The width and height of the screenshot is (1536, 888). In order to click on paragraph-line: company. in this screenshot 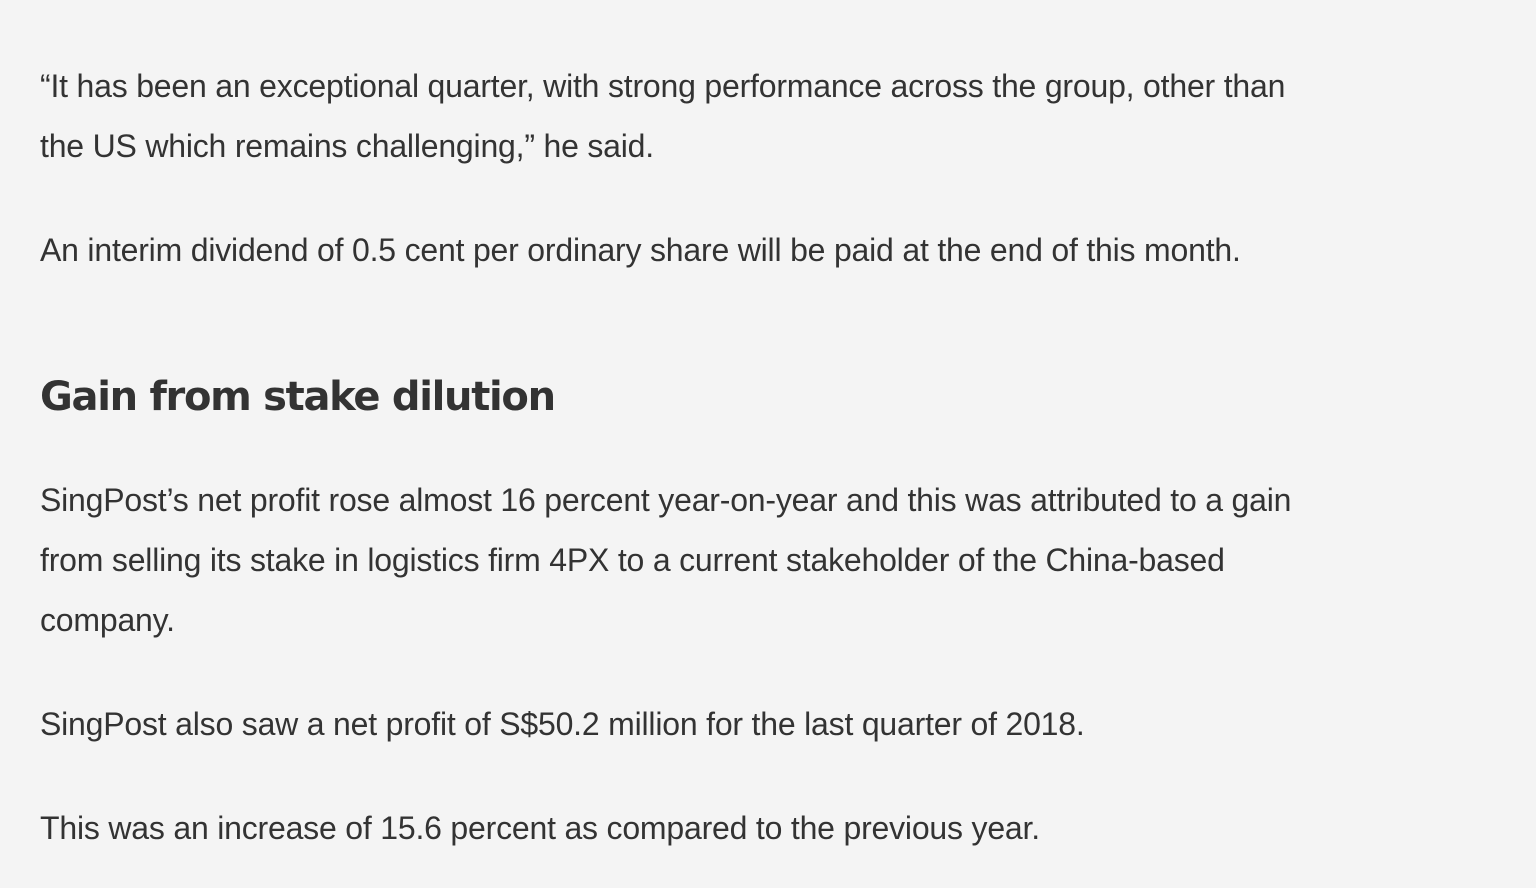, I will do `click(107, 620)`.